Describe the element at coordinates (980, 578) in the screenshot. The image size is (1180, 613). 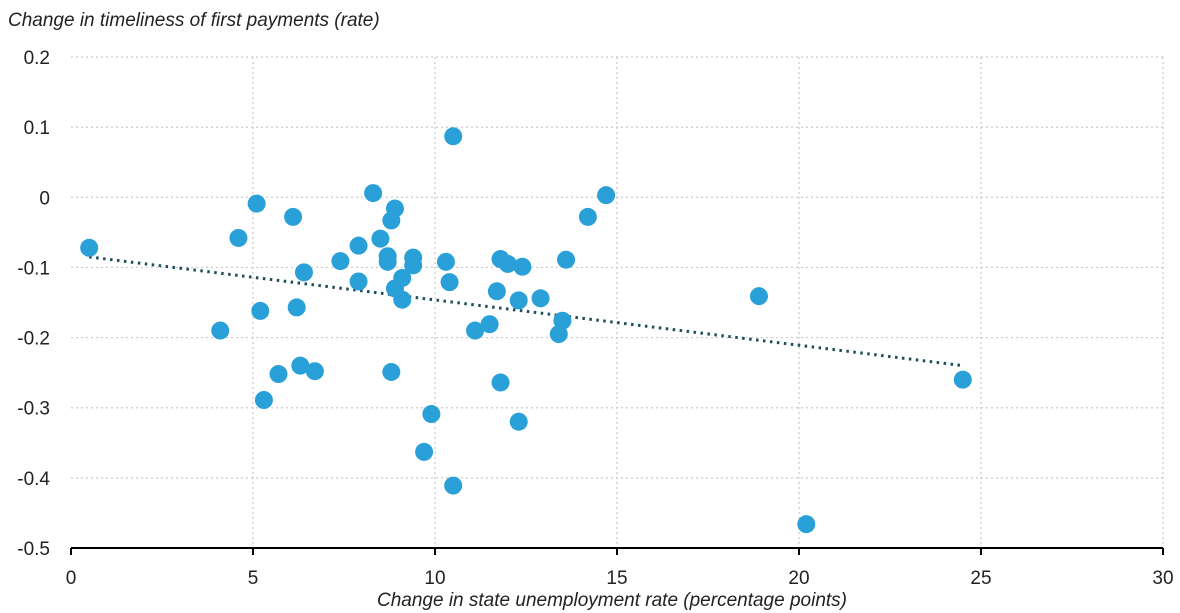
I see `x-tick-label: 25` at that location.